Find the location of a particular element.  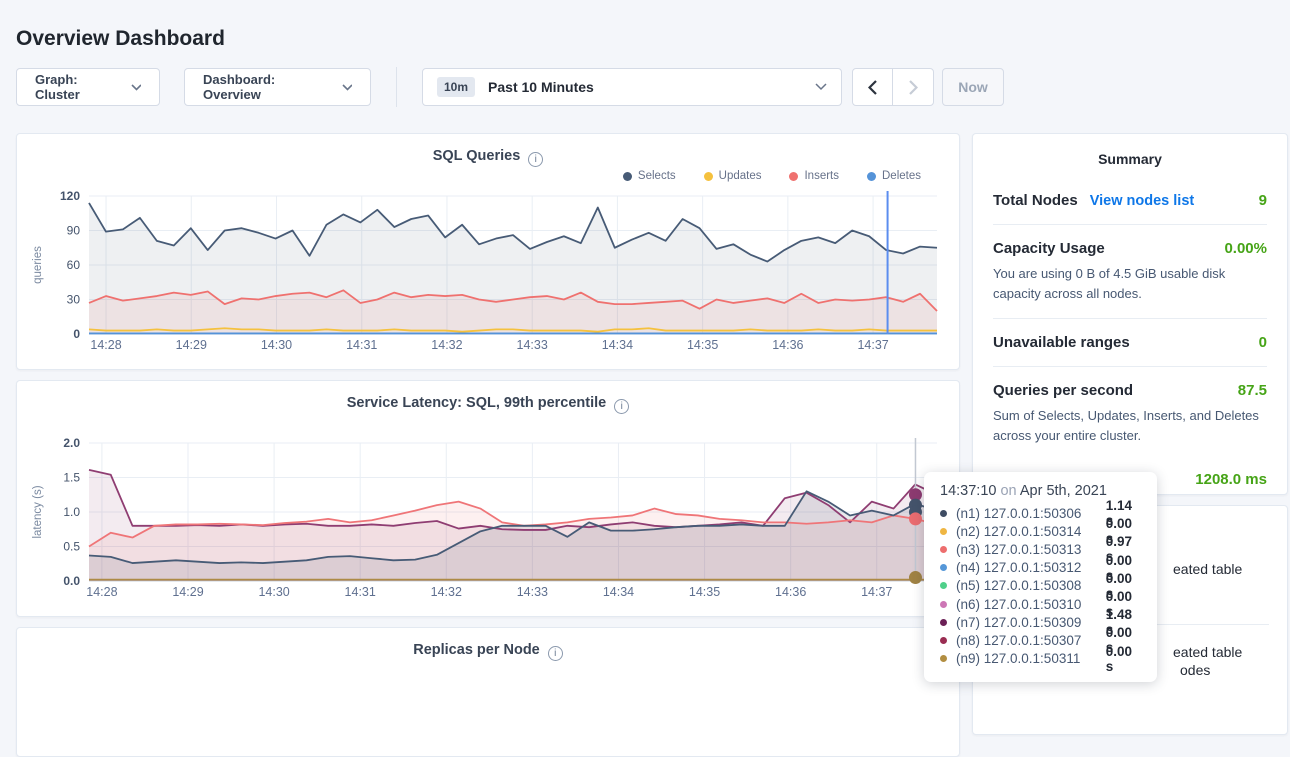

total-nodes-label: Total Nodes is located at coordinates (1035, 200).